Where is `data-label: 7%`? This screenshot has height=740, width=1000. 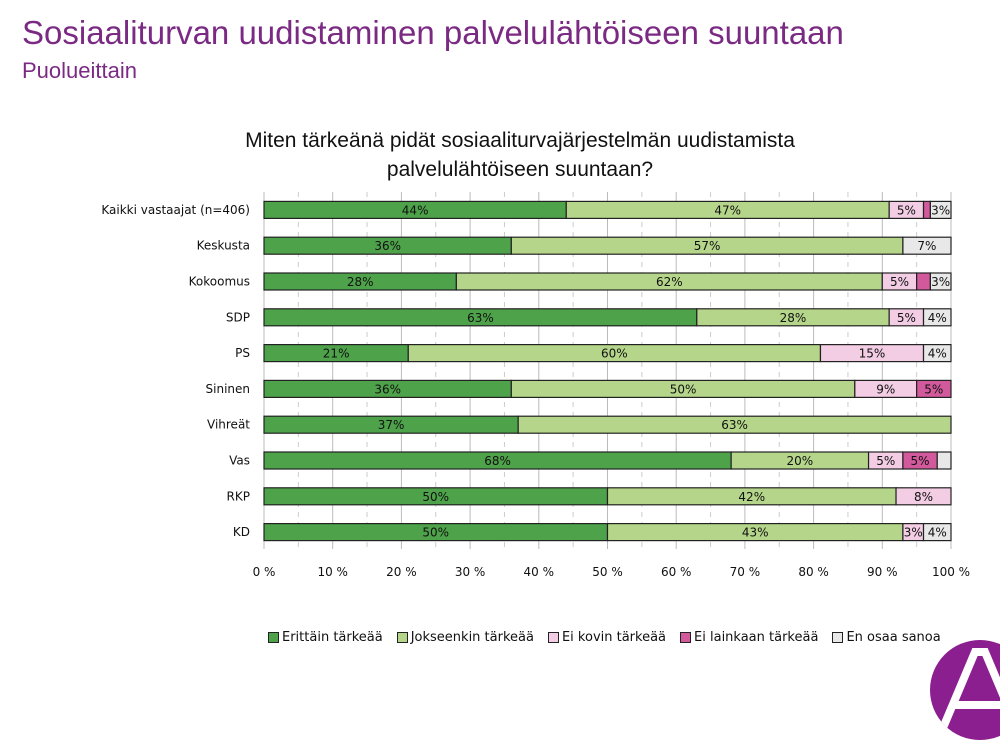
data-label: 7% is located at coordinates (926, 246).